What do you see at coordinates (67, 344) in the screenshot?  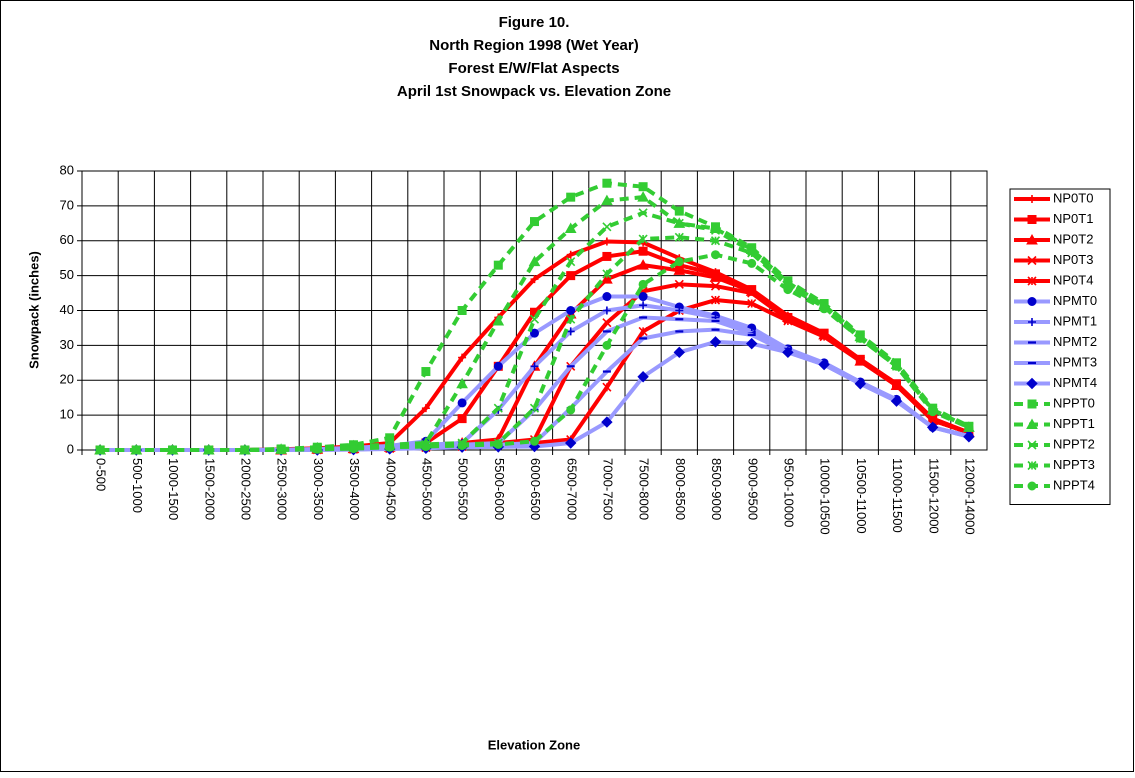 I see `y-tick-label: 30` at bounding box center [67, 344].